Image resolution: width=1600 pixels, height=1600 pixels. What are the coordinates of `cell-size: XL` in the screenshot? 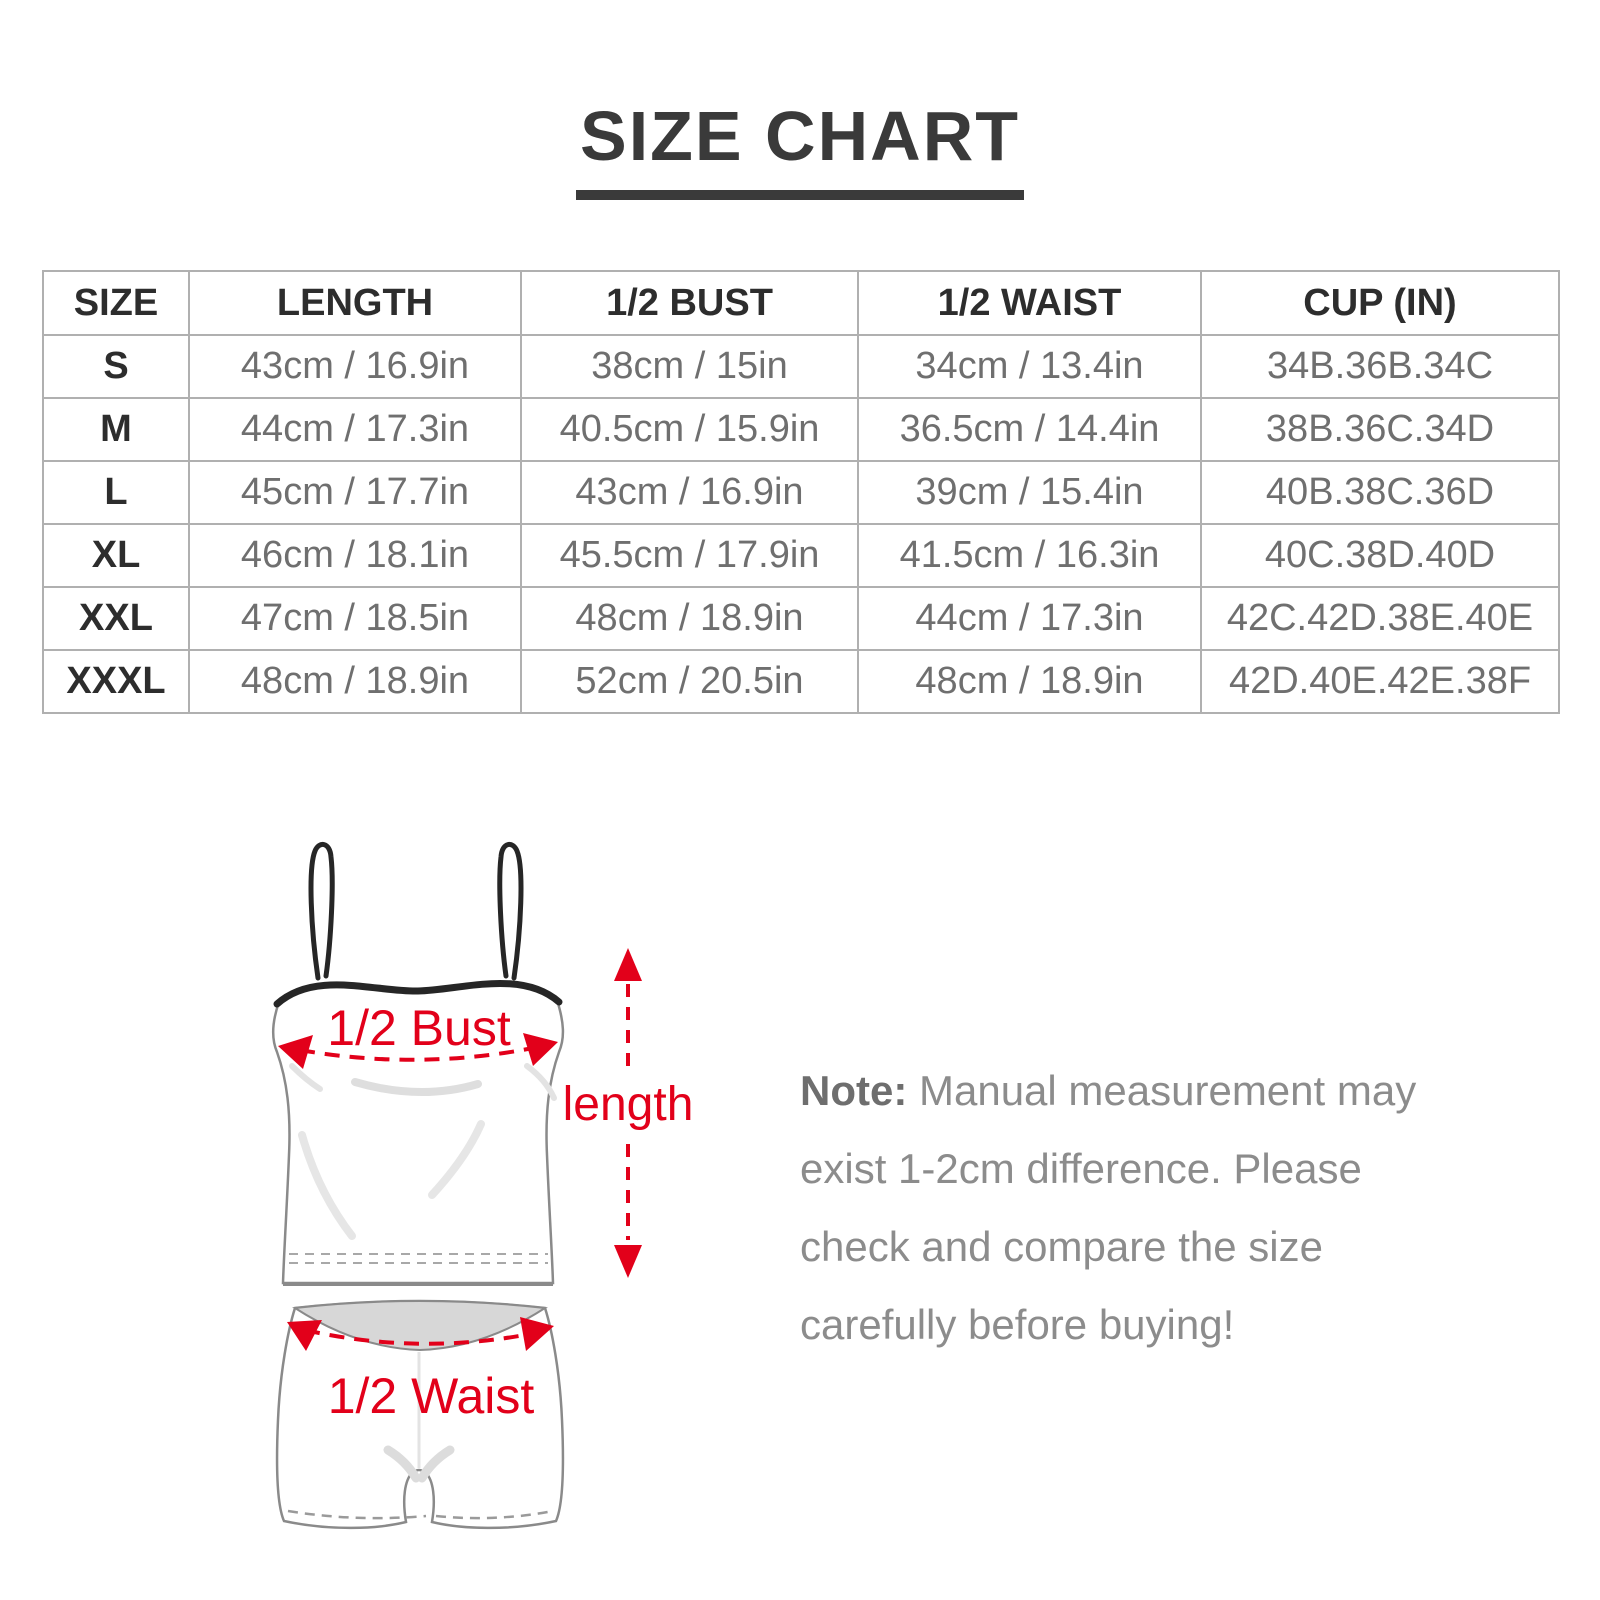 It's located at (116, 555).